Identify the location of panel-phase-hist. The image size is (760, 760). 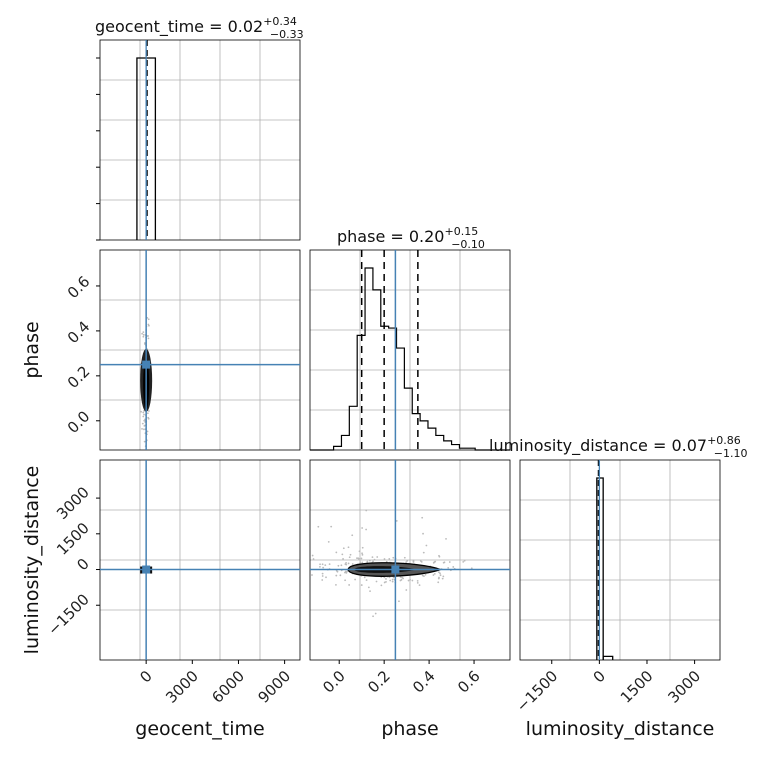
(410, 350).